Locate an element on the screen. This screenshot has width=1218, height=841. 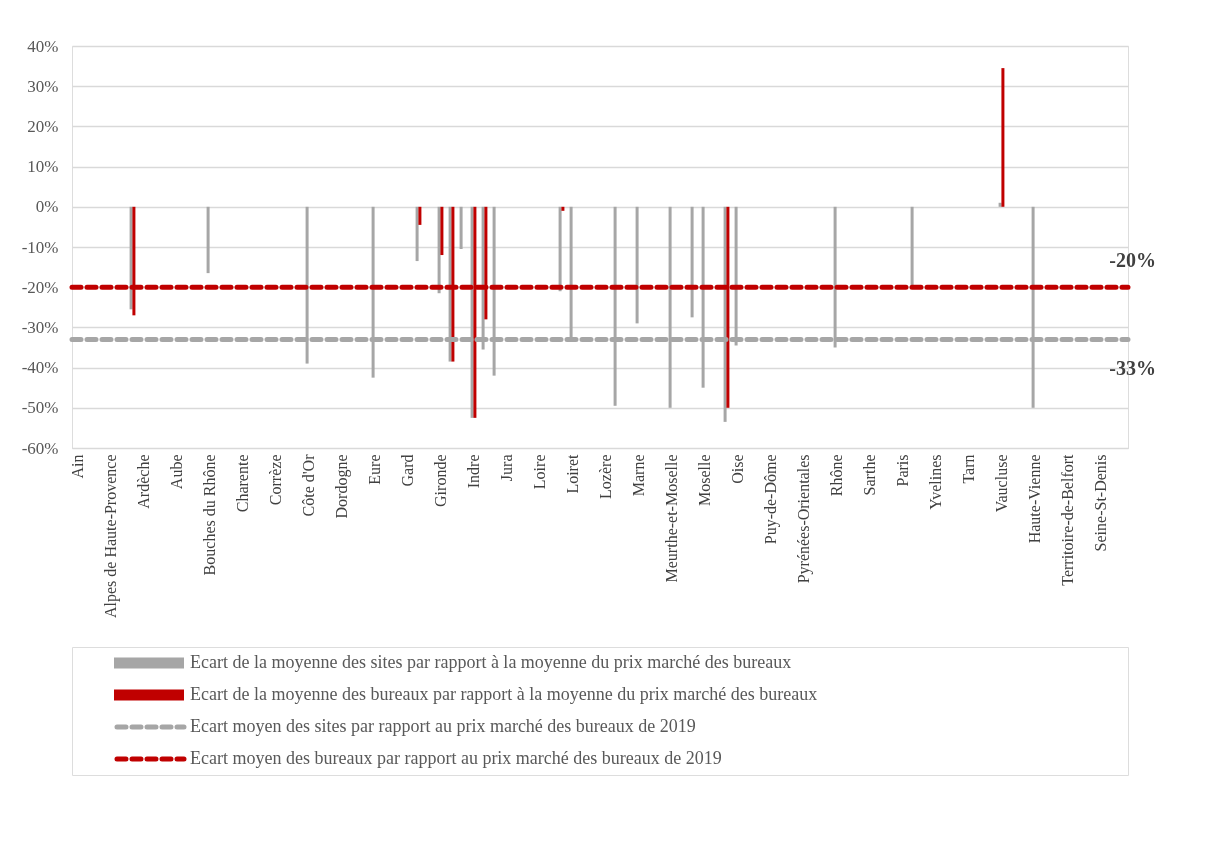
x-tick-label: Loiret is located at coordinates (572, 473).